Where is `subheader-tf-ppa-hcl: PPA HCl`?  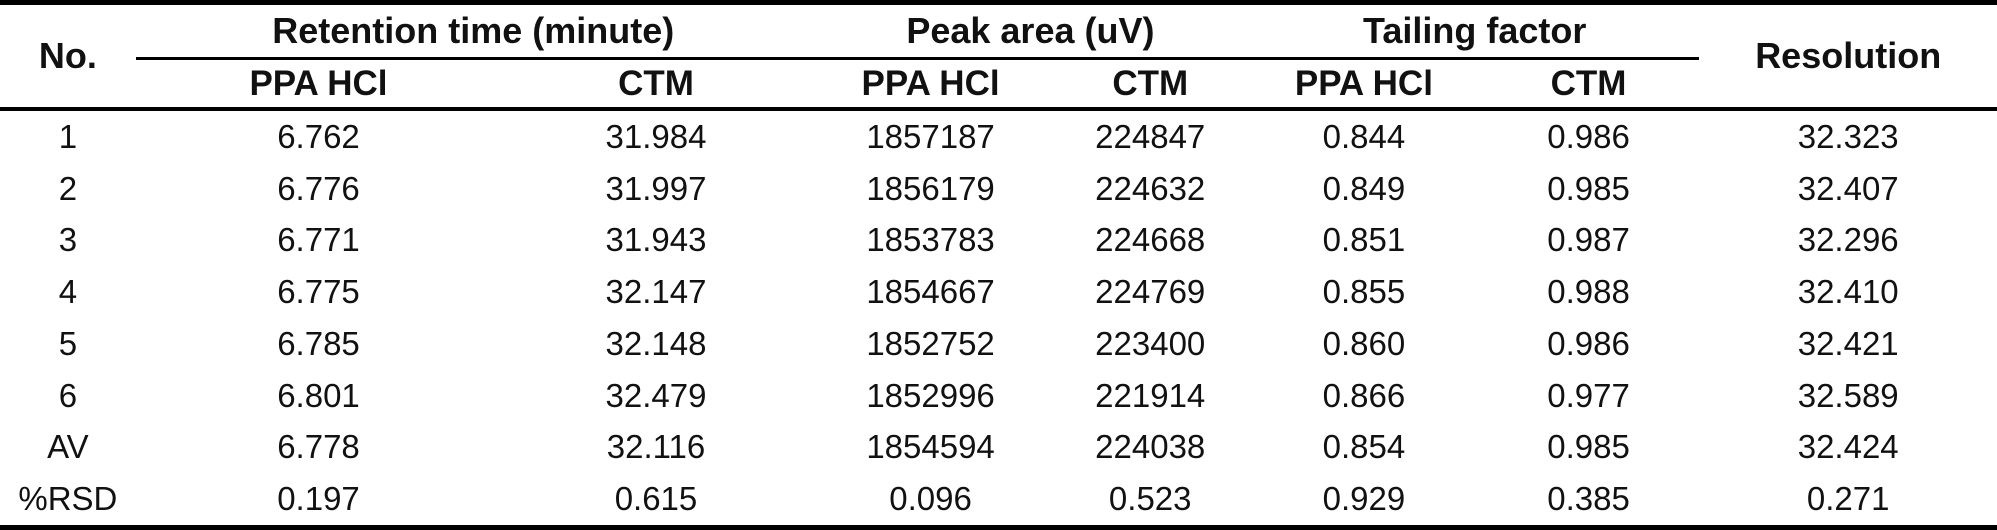
subheader-tf-ppa-hcl: PPA HCl is located at coordinates (1364, 84).